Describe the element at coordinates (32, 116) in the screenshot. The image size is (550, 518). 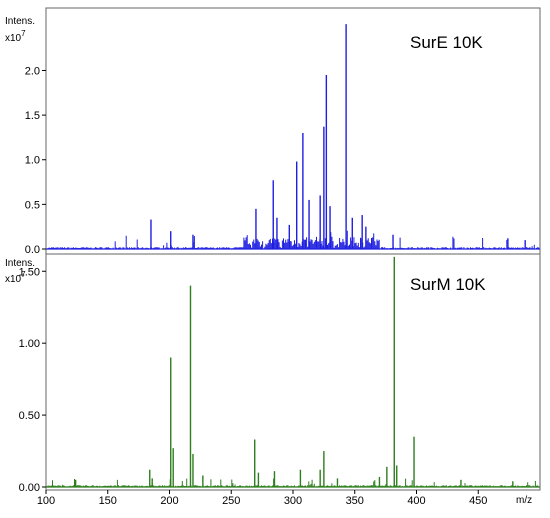
I see `y-tick-label: 1.5` at that location.